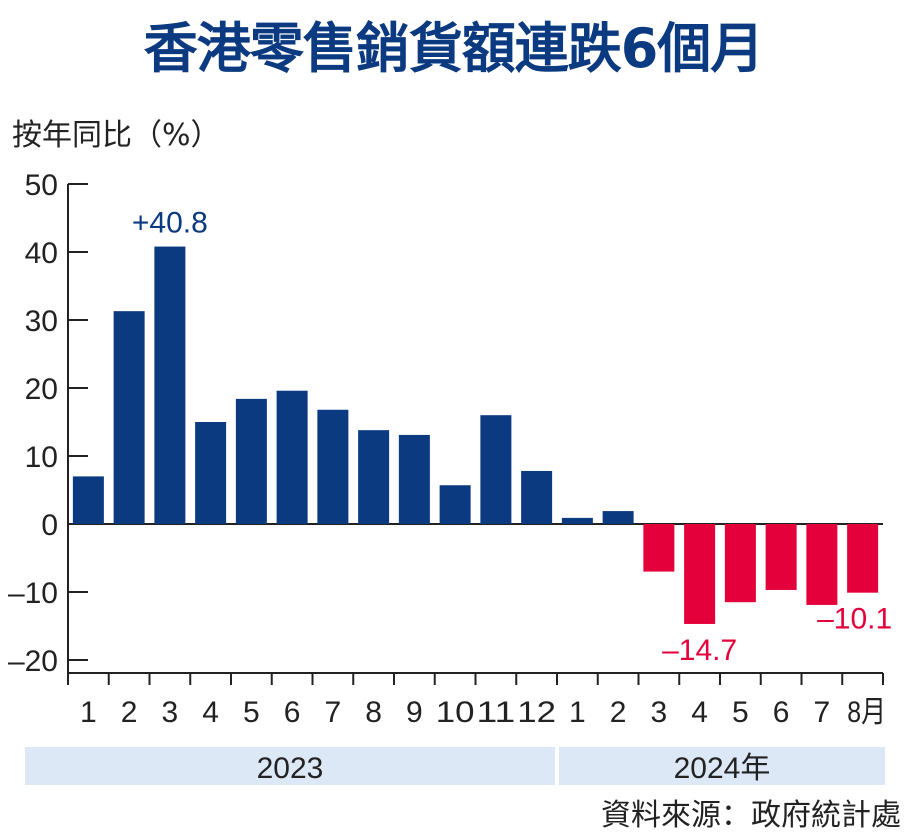 The width and height of the screenshot is (907, 836). I want to click on x-tick-label: 8, so click(373, 712).